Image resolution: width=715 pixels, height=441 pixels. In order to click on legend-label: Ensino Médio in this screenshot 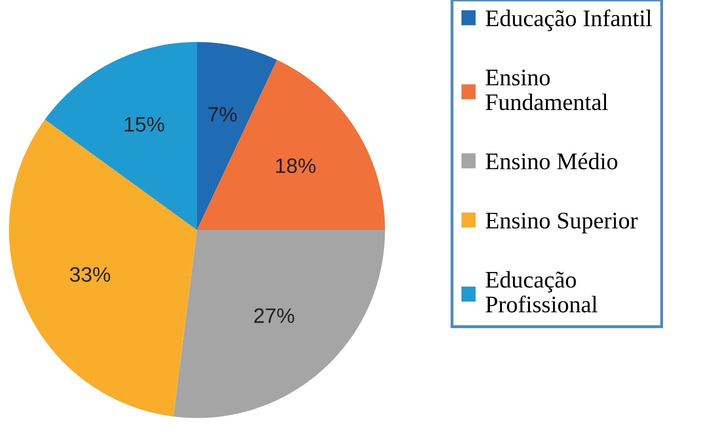, I will do `click(552, 161)`.